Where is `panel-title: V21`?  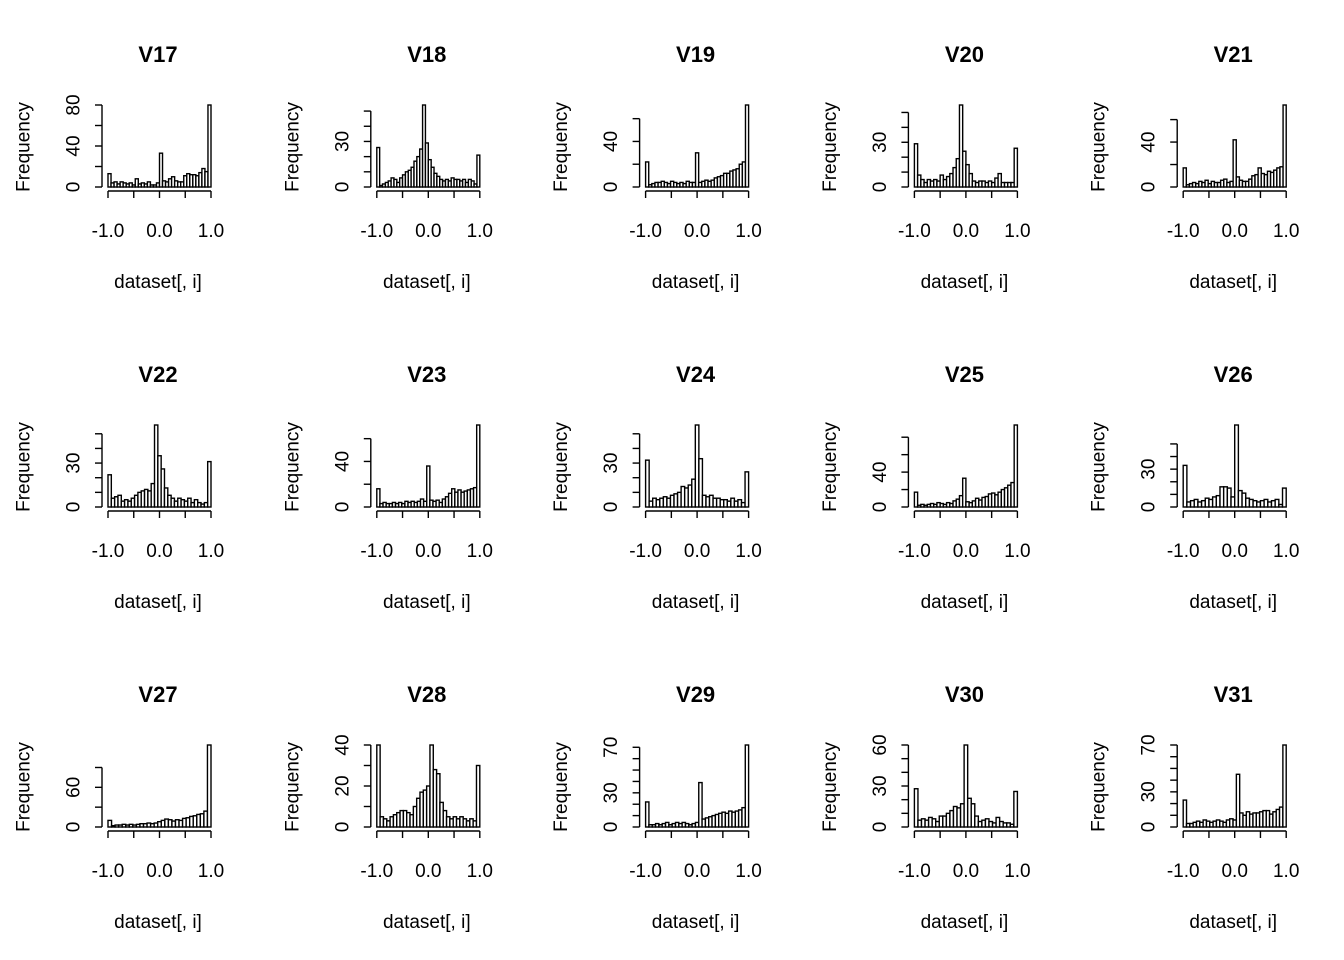
panel-title: V21 is located at coordinates (1233, 54).